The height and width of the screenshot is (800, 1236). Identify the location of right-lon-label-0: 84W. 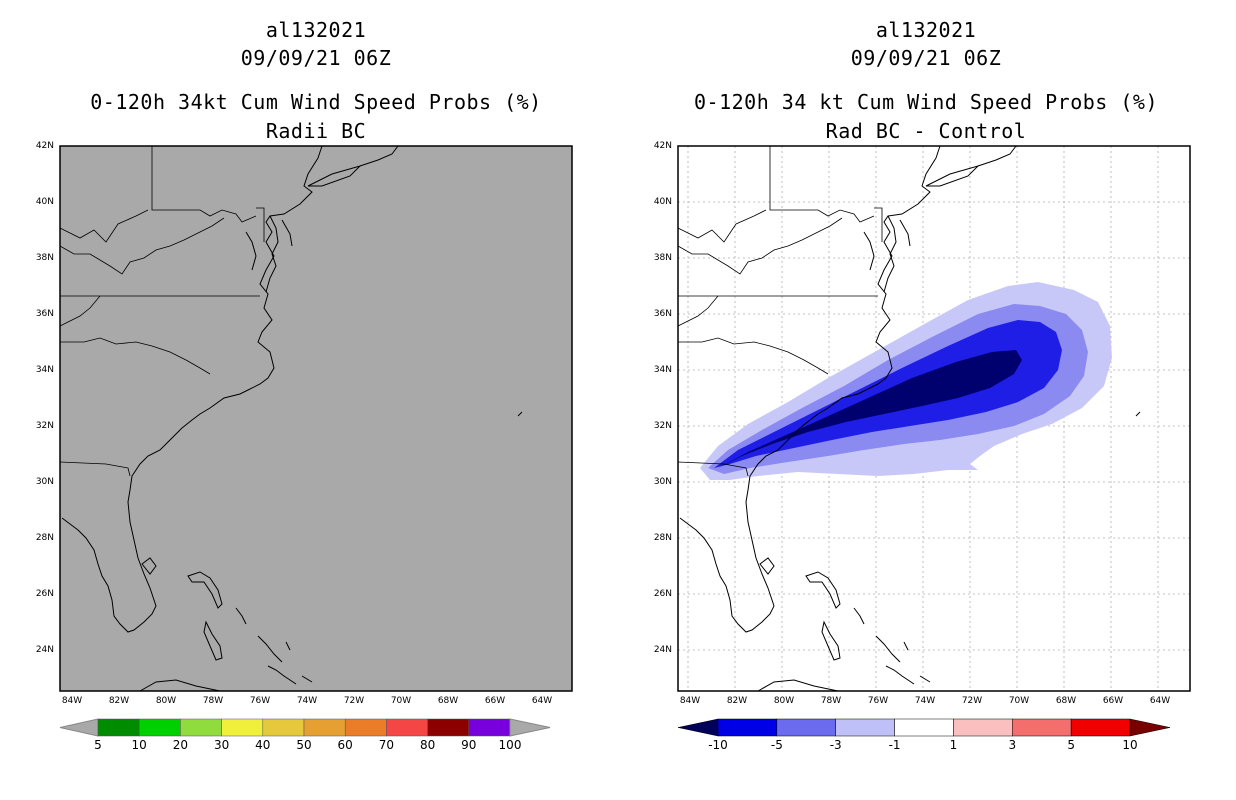
(690, 701).